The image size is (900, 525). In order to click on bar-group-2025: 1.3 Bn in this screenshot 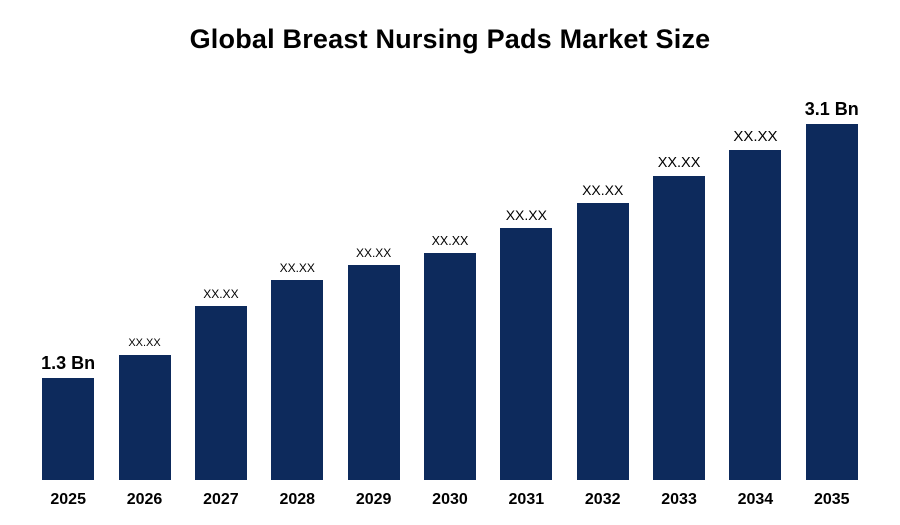, I will do `click(68, 417)`.